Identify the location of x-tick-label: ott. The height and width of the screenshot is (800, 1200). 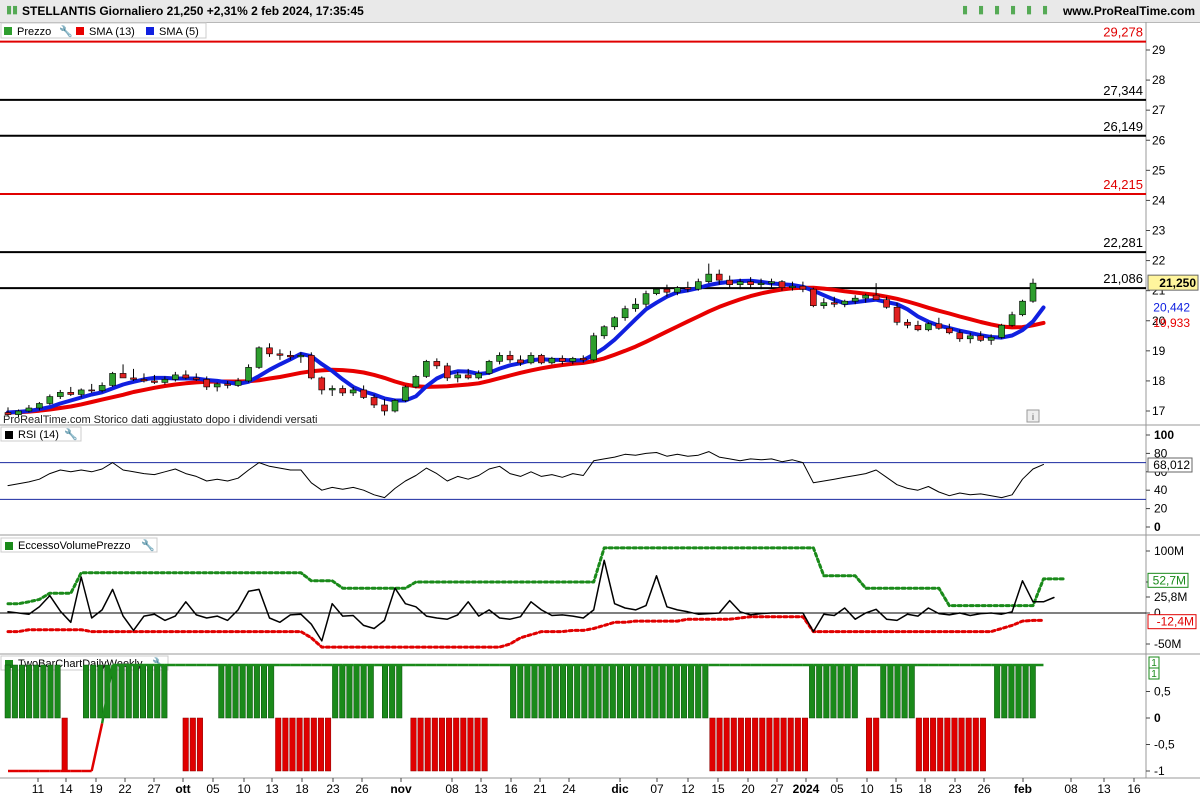
(182, 789).